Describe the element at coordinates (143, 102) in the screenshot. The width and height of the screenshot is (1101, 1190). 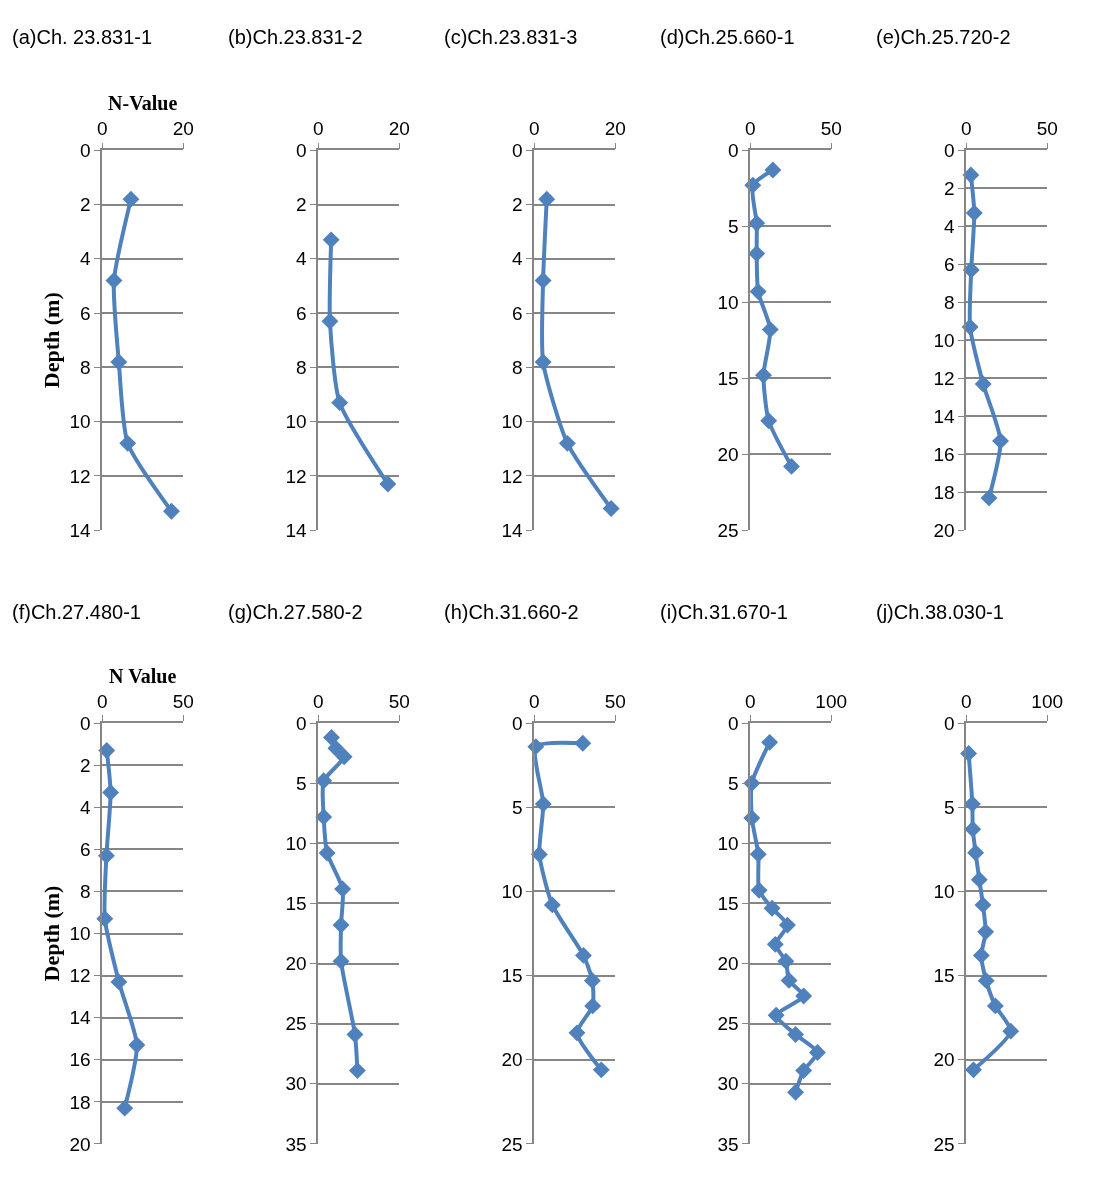
I see `x-axis-title: N-Value` at that location.